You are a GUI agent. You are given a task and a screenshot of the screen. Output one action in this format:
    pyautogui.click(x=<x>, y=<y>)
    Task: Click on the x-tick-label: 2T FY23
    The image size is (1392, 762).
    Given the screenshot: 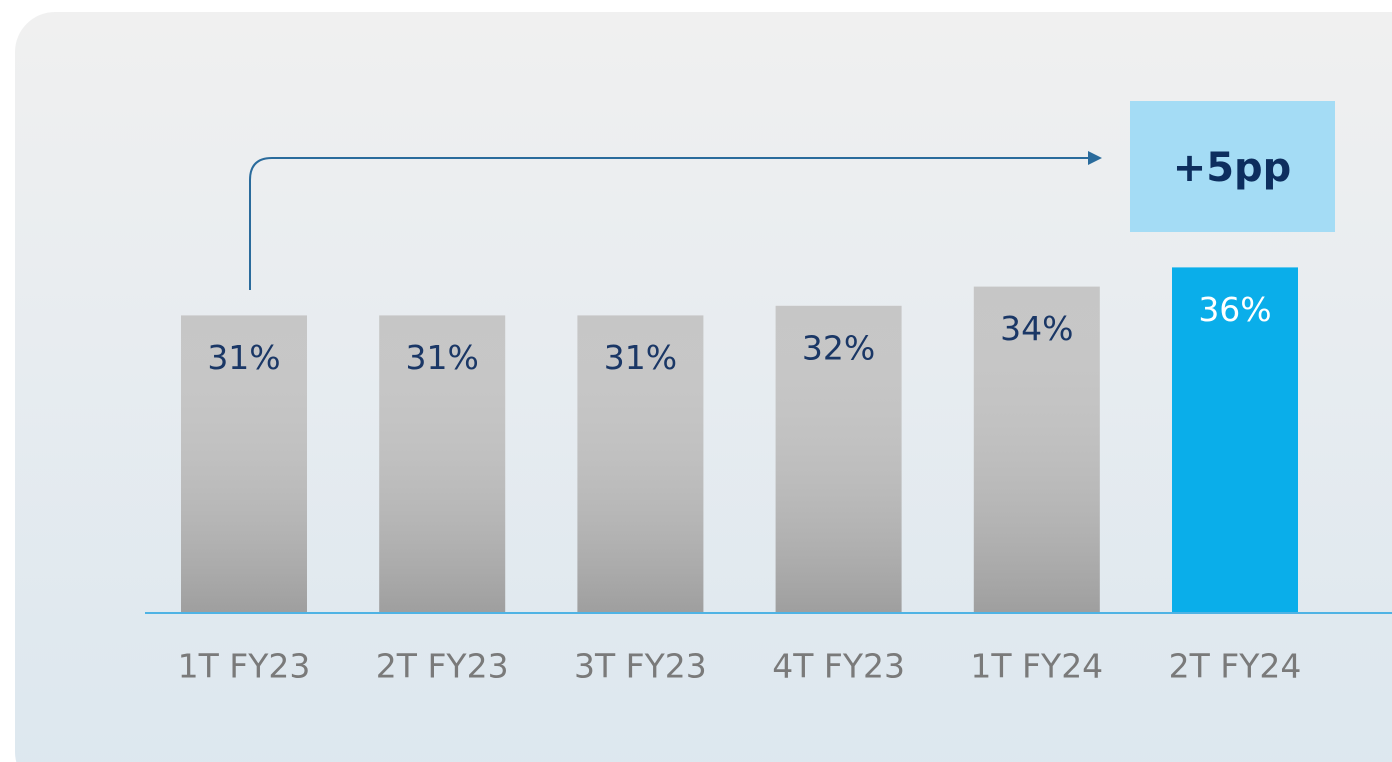 What is the action you would take?
    pyautogui.click(x=442, y=666)
    